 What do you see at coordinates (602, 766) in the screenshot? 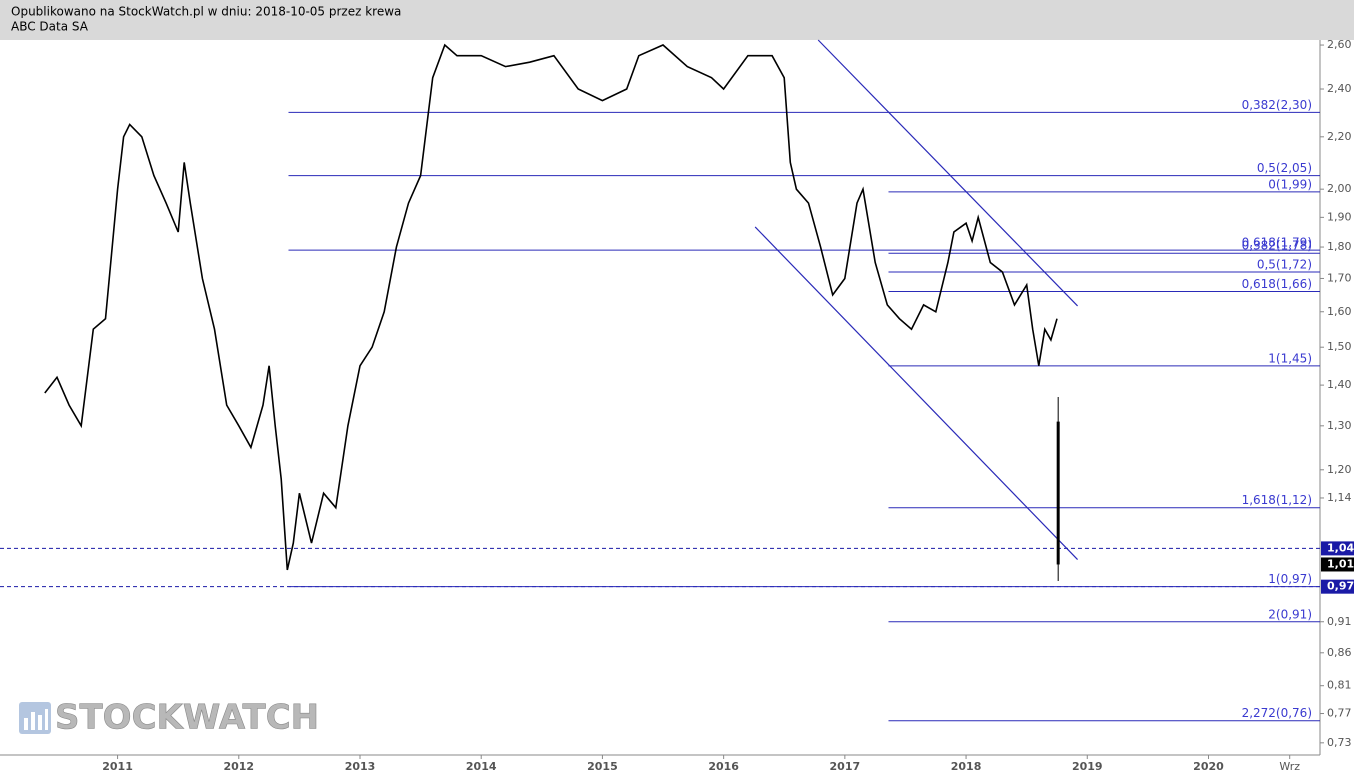
I see `x-tick-label: 2015` at bounding box center [602, 766].